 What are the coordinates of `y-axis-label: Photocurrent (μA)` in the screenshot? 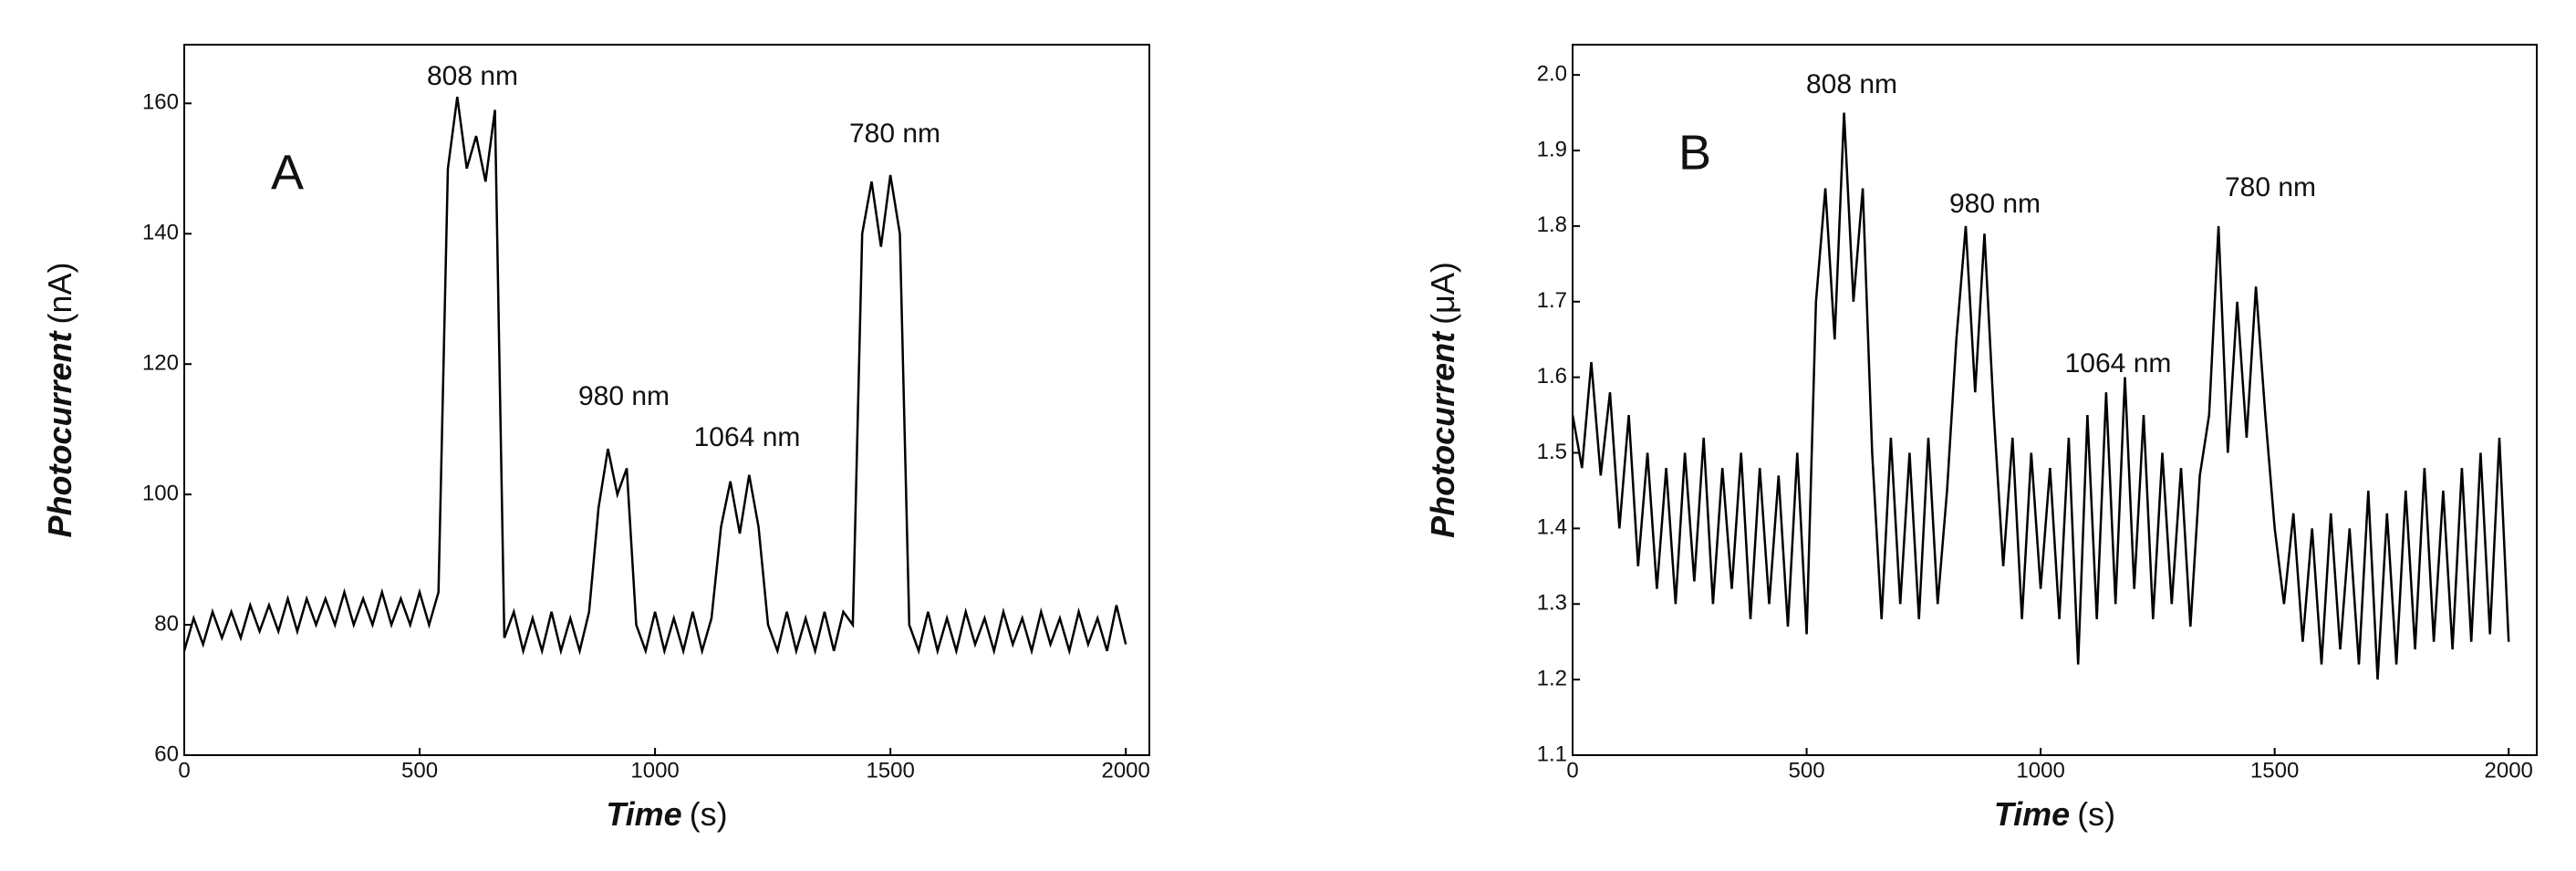 It's located at (1442, 400).